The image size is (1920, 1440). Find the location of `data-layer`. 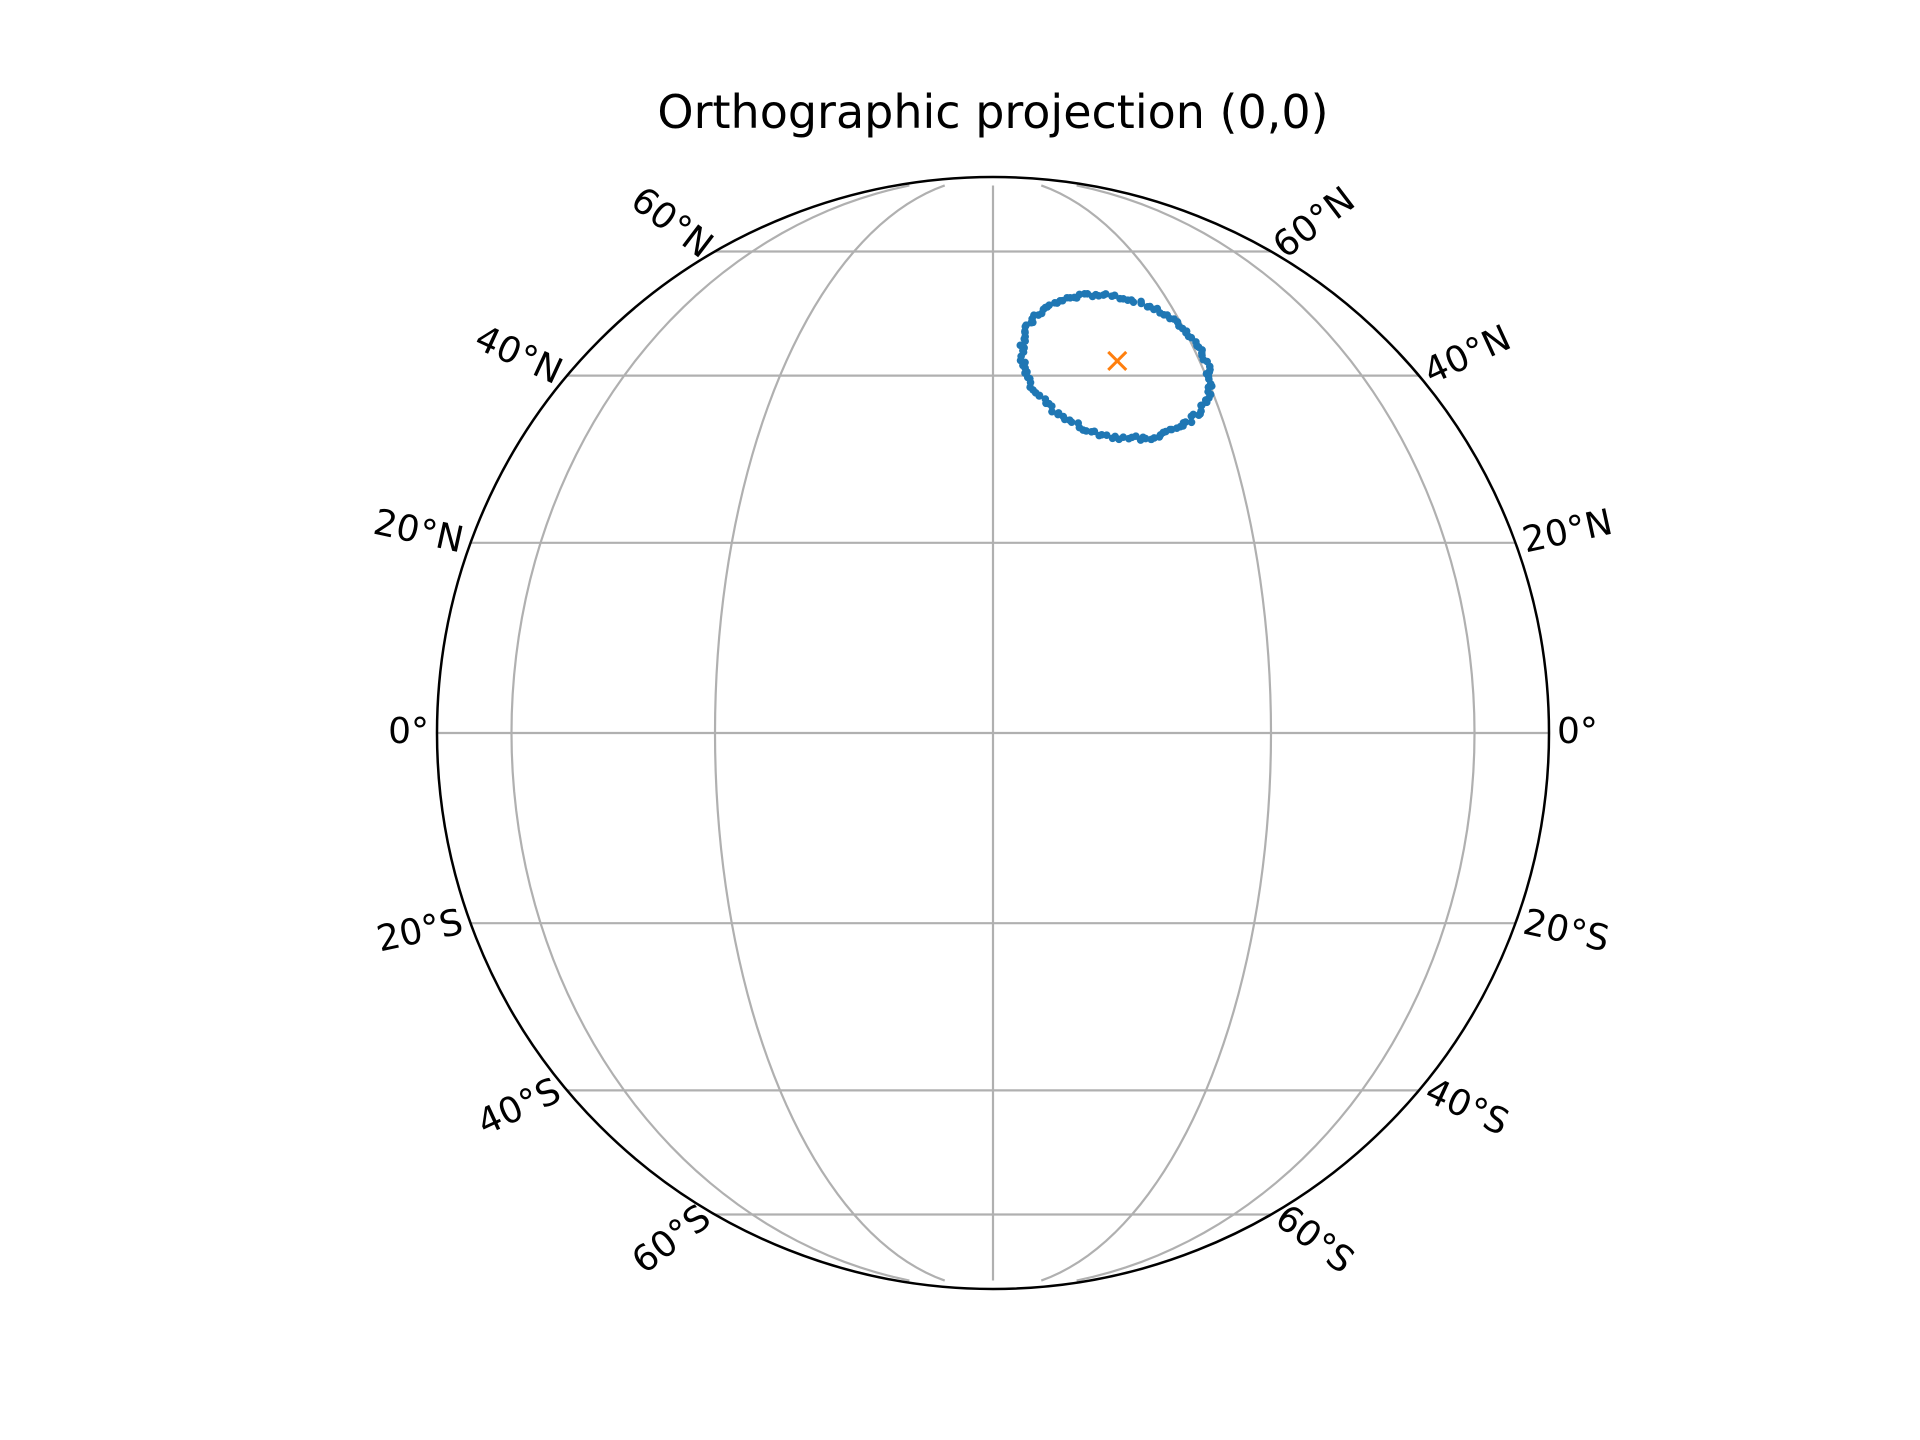

data-layer is located at coordinates (1116, 367).